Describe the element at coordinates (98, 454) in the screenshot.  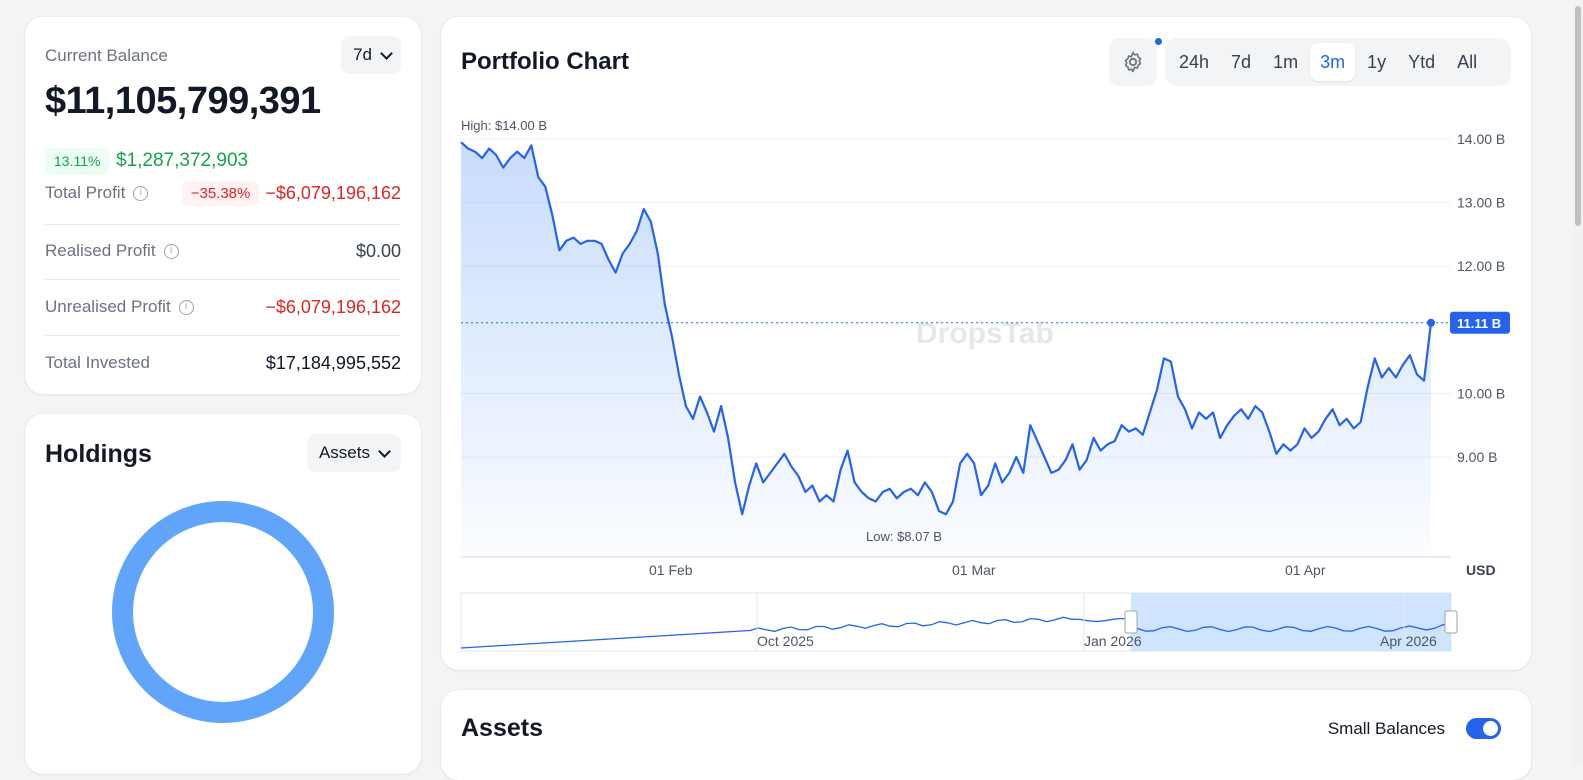
I see `holdings-title: Holdings` at that location.